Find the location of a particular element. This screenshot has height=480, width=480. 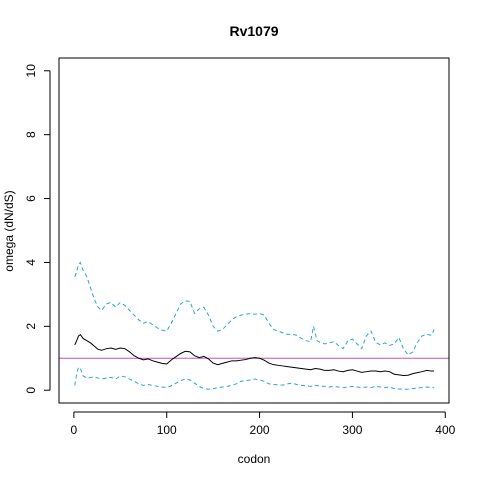

chart-title: Rv1079 is located at coordinates (253, 31).